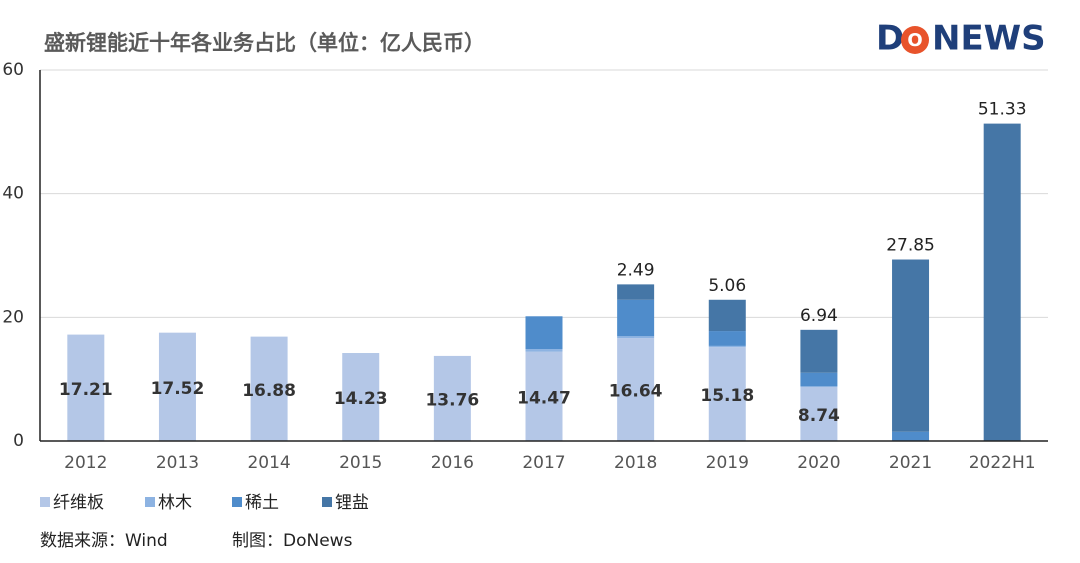  Describe the element at coordinates (177, 463) in the screenshot. I see `x-tick-label: 2013` at that location.